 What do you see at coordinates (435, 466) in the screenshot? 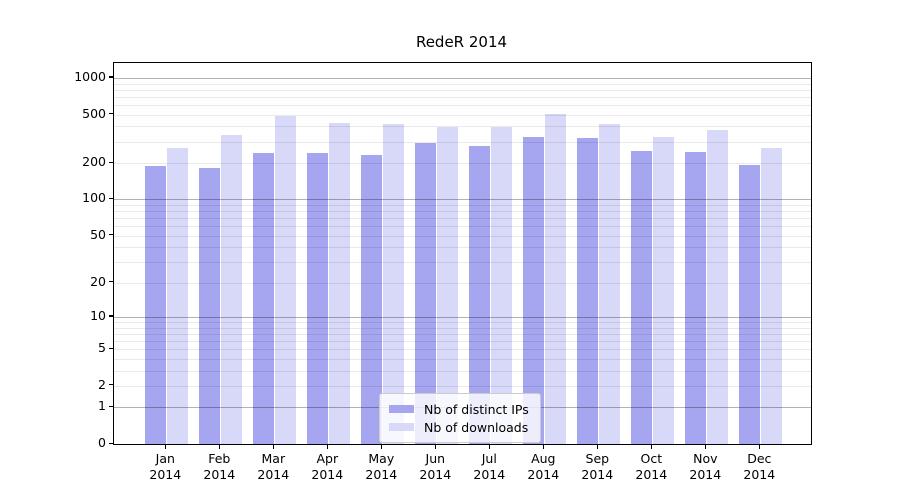
I see `x-tick-label: Jun 2014` at bounding box center [435, 466].